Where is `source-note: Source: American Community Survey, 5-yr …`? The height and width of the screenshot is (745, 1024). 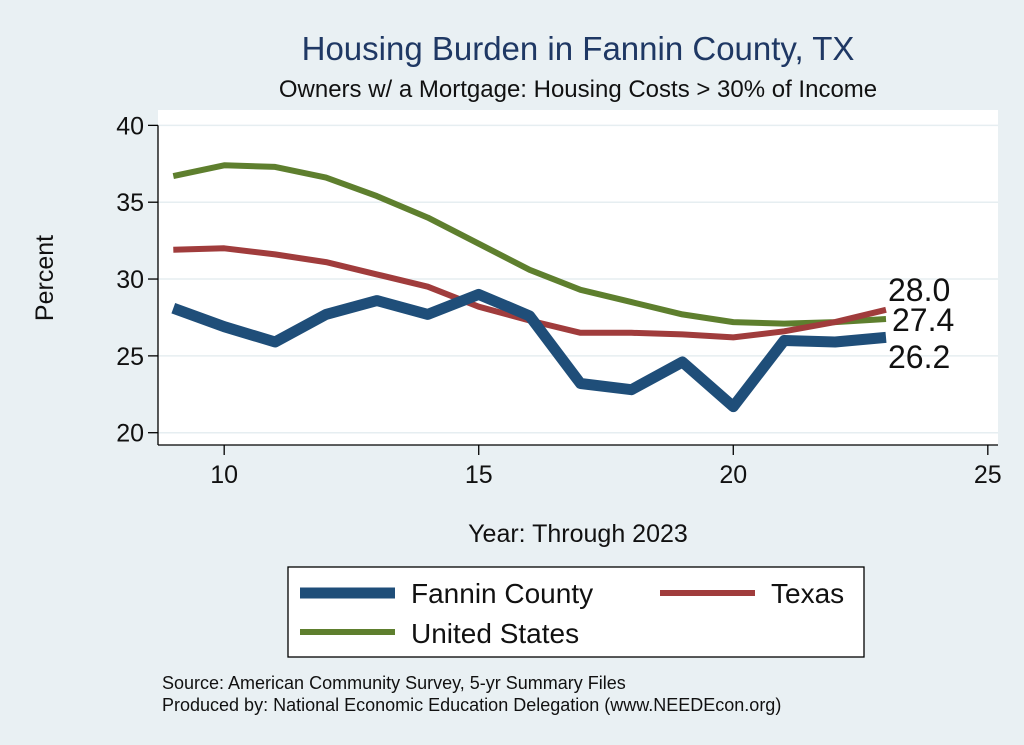
source-note: Source: American Community Survey, 5-yr … is located at coordinates (394, 683).